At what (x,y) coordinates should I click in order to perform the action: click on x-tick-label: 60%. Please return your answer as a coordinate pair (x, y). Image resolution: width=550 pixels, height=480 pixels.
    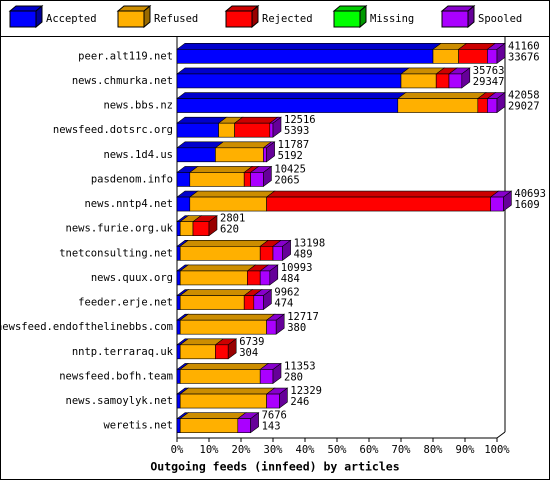
    Looking at the image, I should click on (370, 450).